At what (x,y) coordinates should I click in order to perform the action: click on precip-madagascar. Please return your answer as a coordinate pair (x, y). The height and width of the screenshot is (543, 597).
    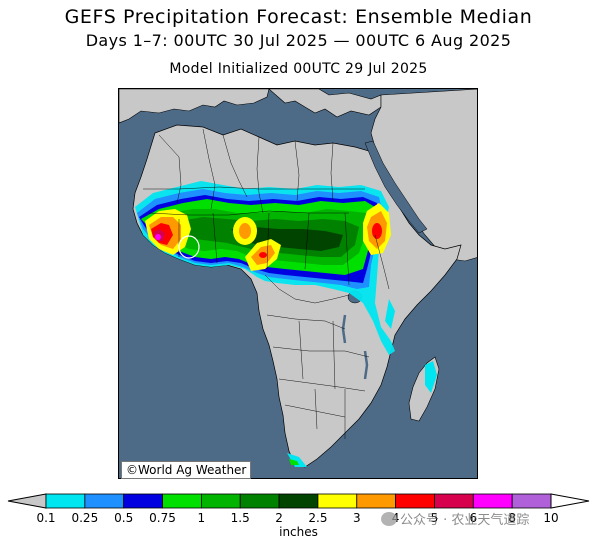
    Looking at the image, I should click on (431, 377).